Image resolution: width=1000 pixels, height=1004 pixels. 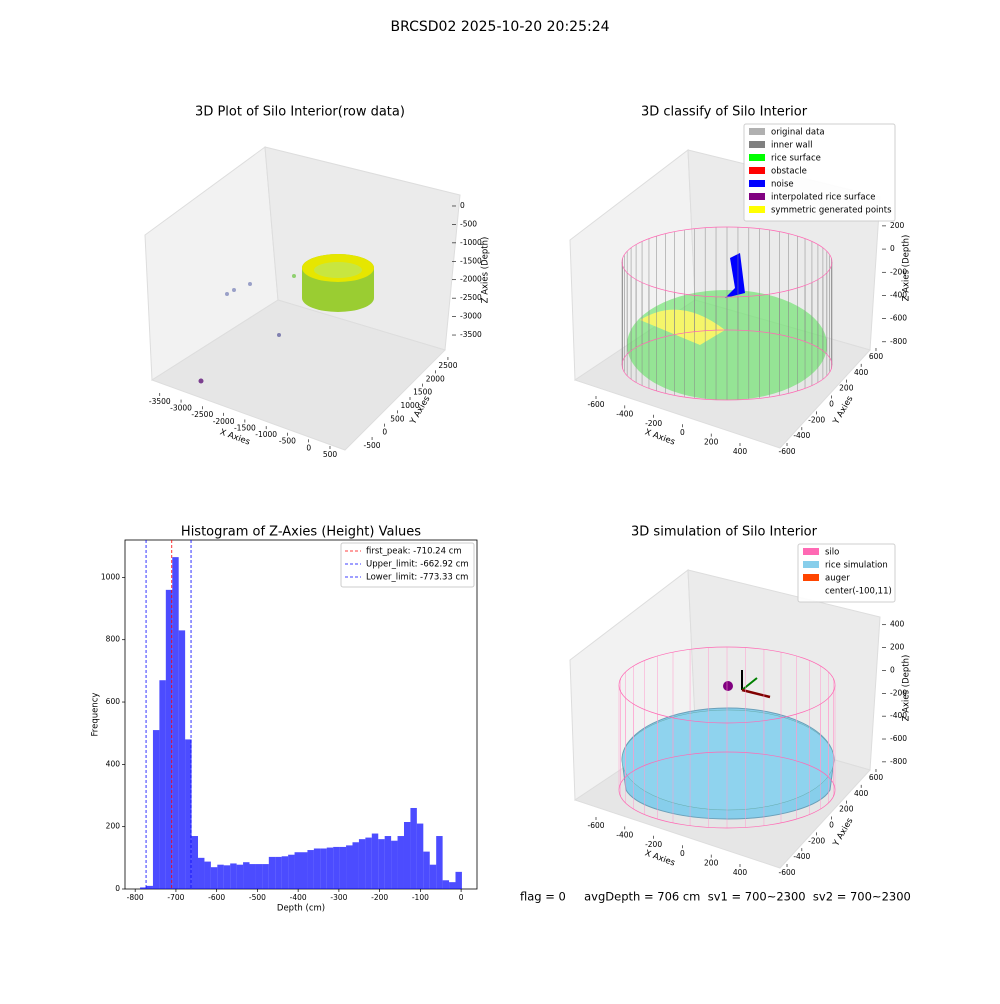 I want to click on legend-label: noise, so click(x=782, y=185).